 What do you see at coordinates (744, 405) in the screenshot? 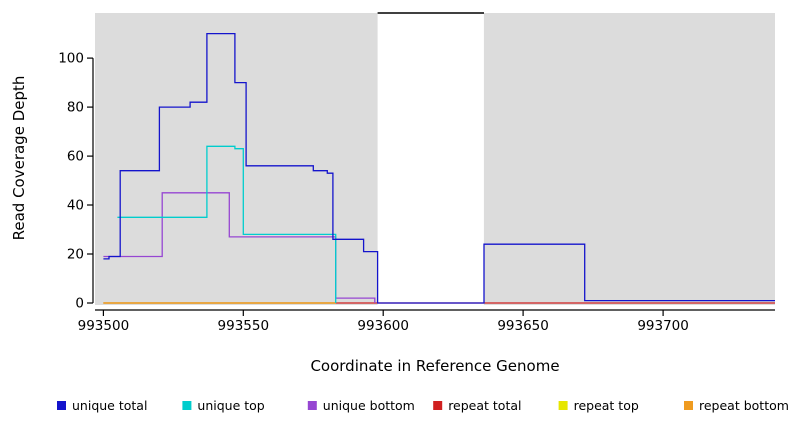
I see `legend-label: repeat bottom` at bounding box center [744, 405].